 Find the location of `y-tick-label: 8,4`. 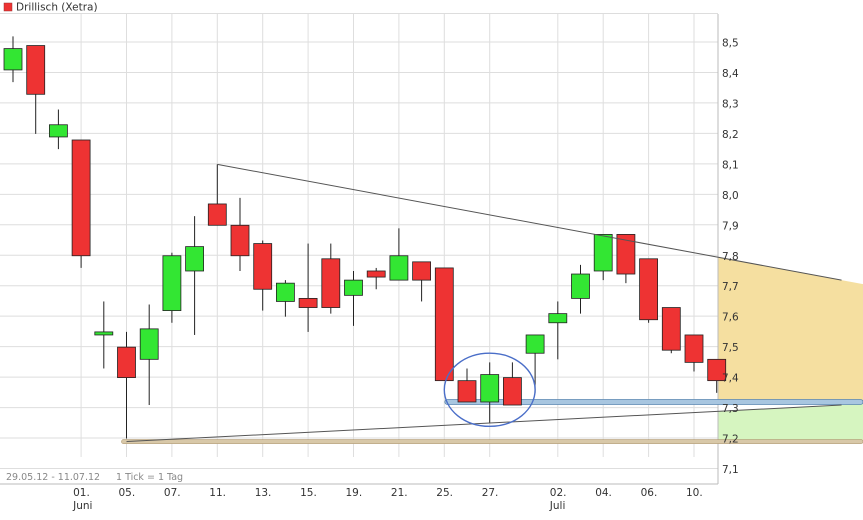

y-tick-label: 8,4 is located at coordinates (730, 74).